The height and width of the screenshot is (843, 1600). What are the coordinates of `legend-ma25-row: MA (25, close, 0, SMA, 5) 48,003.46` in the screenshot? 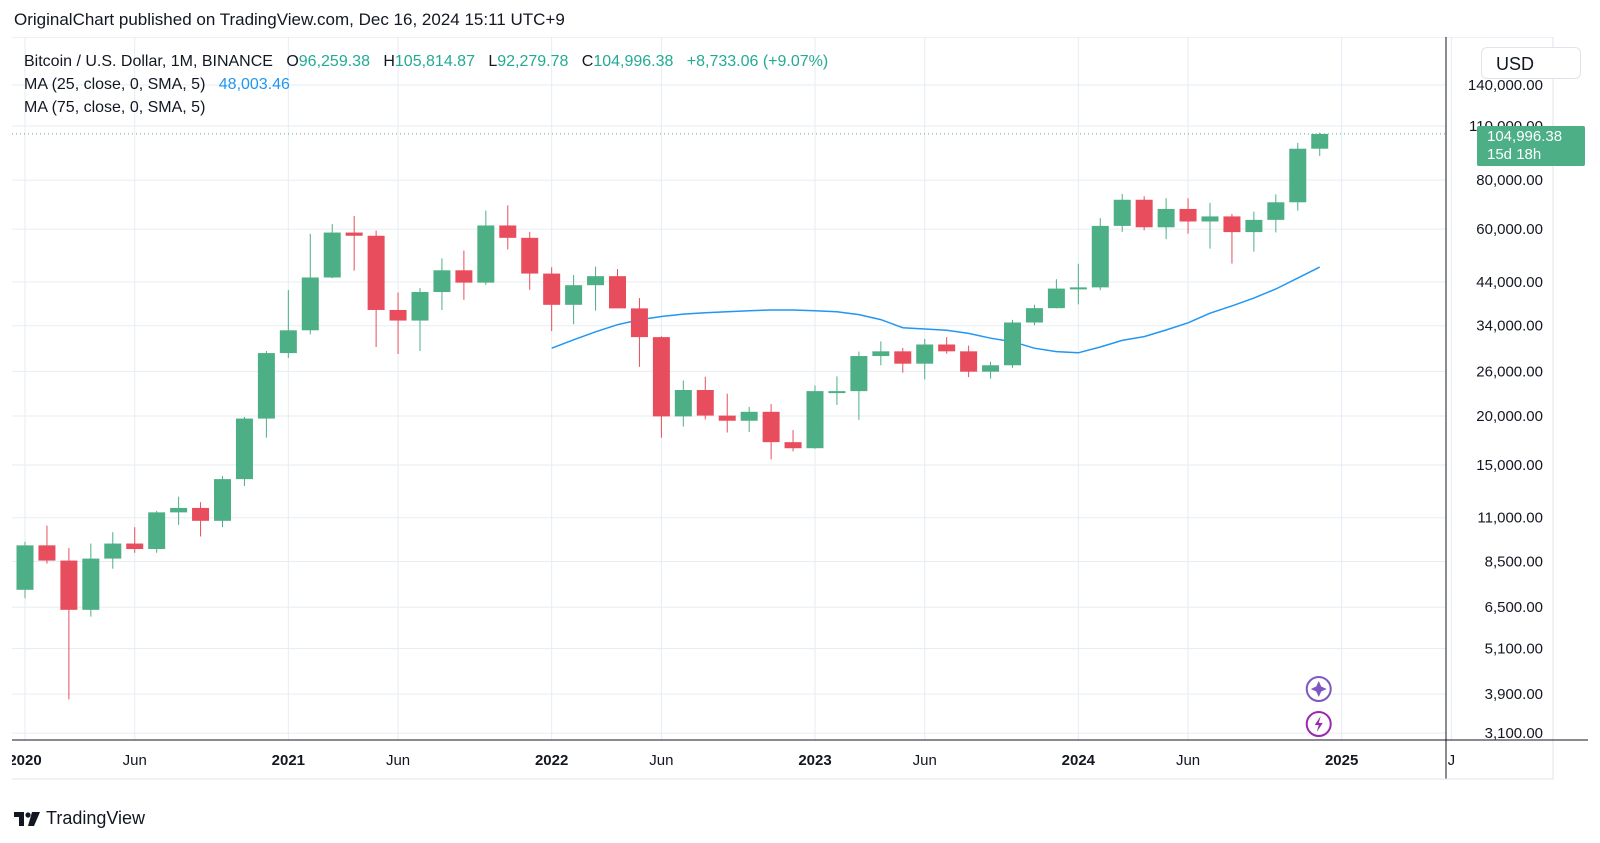 It's located at (426, 84).